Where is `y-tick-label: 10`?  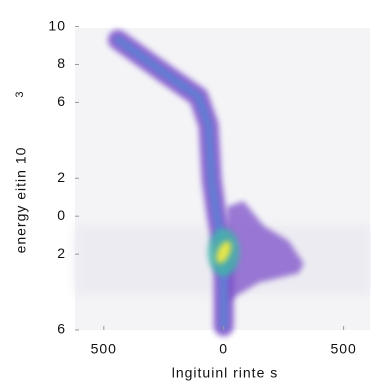
y-tick-label: 10 is located at coordinates (57, 25).